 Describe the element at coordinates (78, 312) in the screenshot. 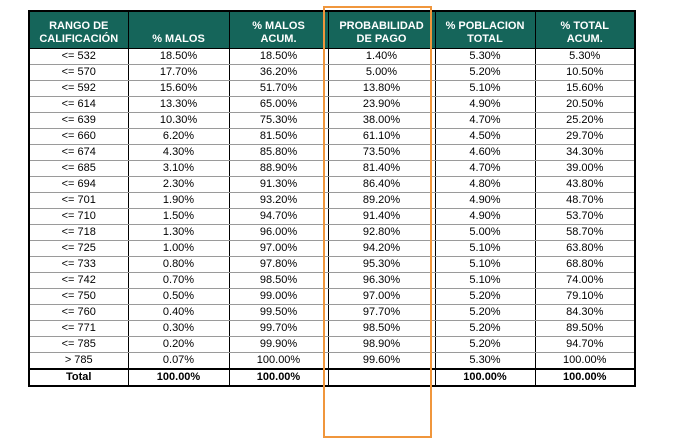

I see `cell-rango: <= 760` at that location.